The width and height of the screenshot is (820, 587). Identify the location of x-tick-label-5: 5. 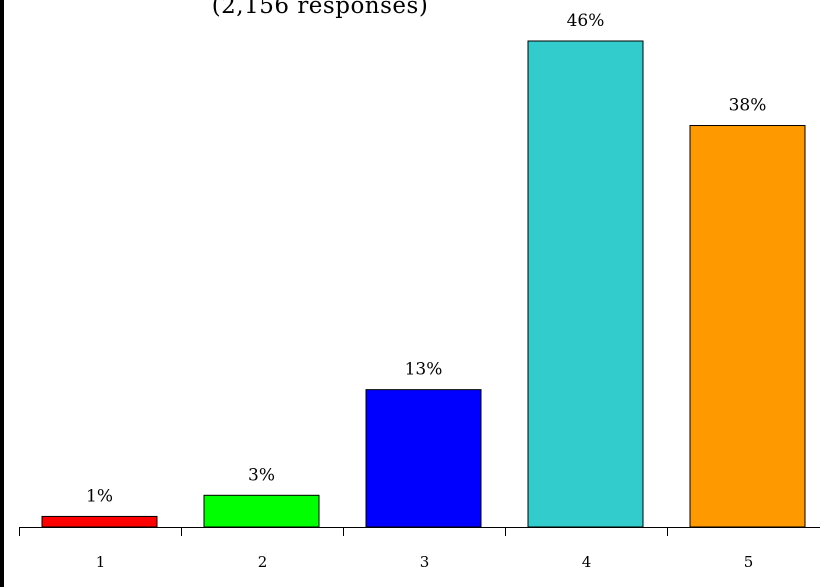
(749, 562).